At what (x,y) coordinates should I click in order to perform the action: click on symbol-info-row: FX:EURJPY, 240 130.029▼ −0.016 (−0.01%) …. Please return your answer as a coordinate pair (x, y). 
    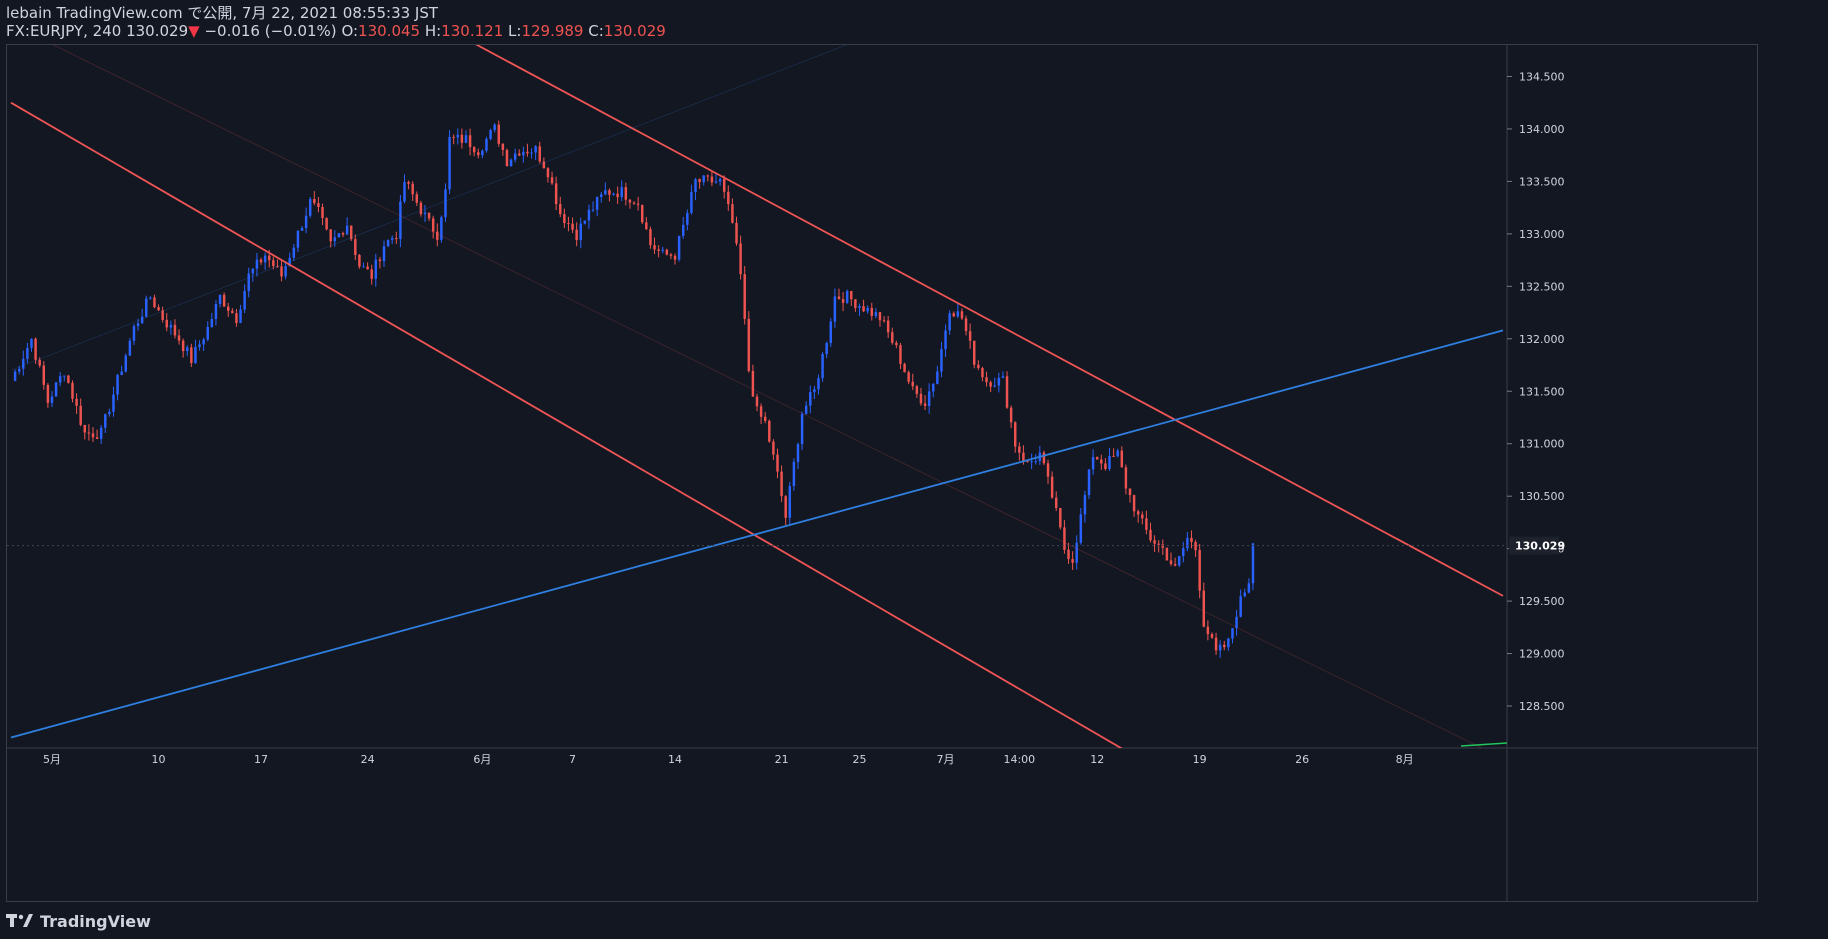
    Looking at the image, I should click on (336, 31).